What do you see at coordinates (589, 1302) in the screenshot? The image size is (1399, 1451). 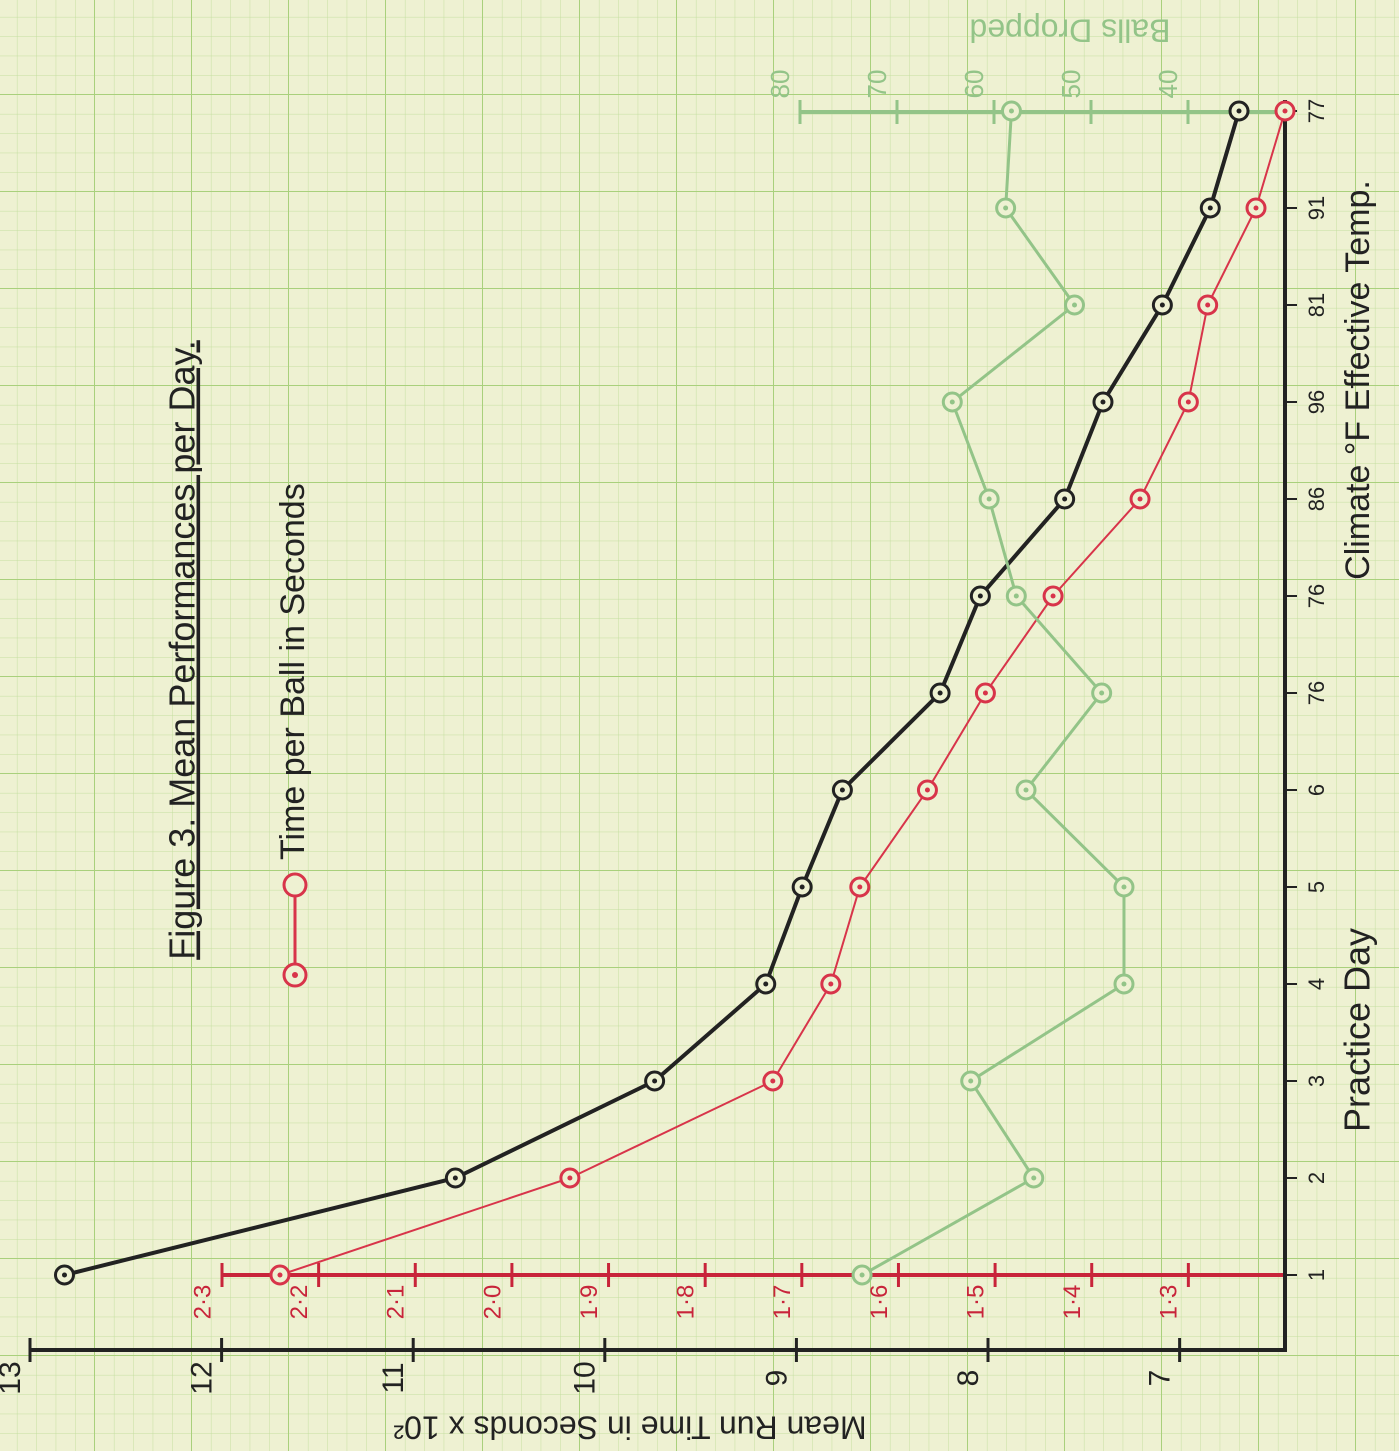 I see `tick-label: 1·9` at bounding box center [589, 1302].